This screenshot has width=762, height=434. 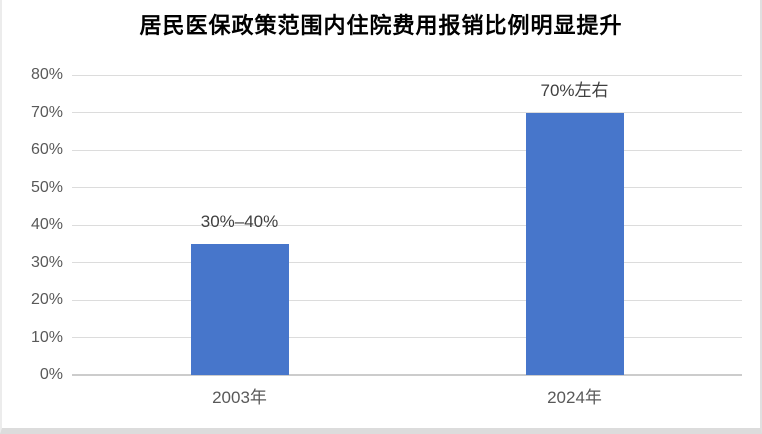 I want to click on y-axis-tick-label: 40%, so click(x=46, y=224).